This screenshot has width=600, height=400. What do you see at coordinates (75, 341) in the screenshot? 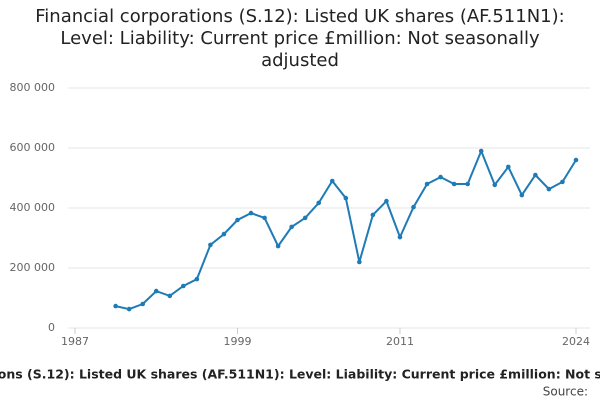
I see `x-tick-label: 1987` at bounding box center [75, 341].